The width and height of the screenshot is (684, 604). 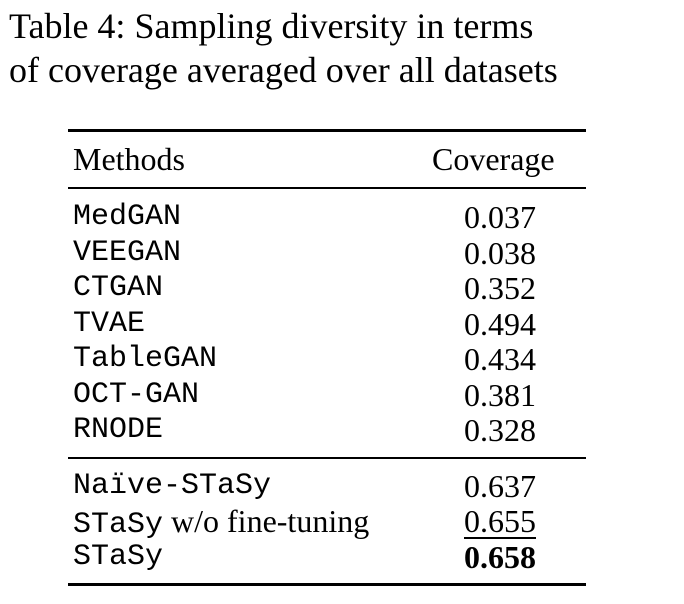 What do you see at coordinates (500, 395) in the screenshot?
I see `coverage-cell: 0.381` at bounding box center [500, 395].